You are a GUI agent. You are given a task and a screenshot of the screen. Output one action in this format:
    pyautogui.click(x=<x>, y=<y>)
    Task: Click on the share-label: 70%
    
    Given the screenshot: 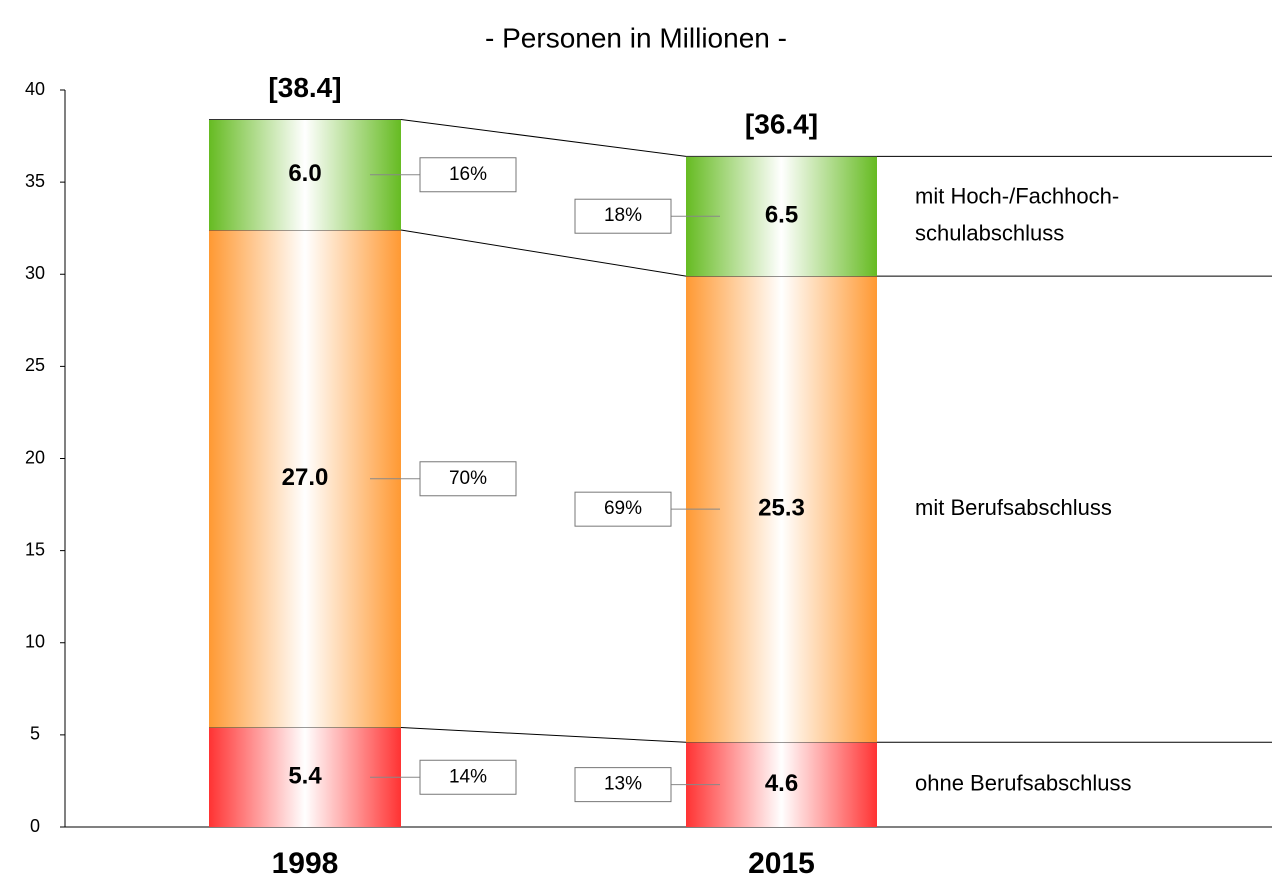 What is the action you would take?
    pyautogui.click(x=468, y=478)
    